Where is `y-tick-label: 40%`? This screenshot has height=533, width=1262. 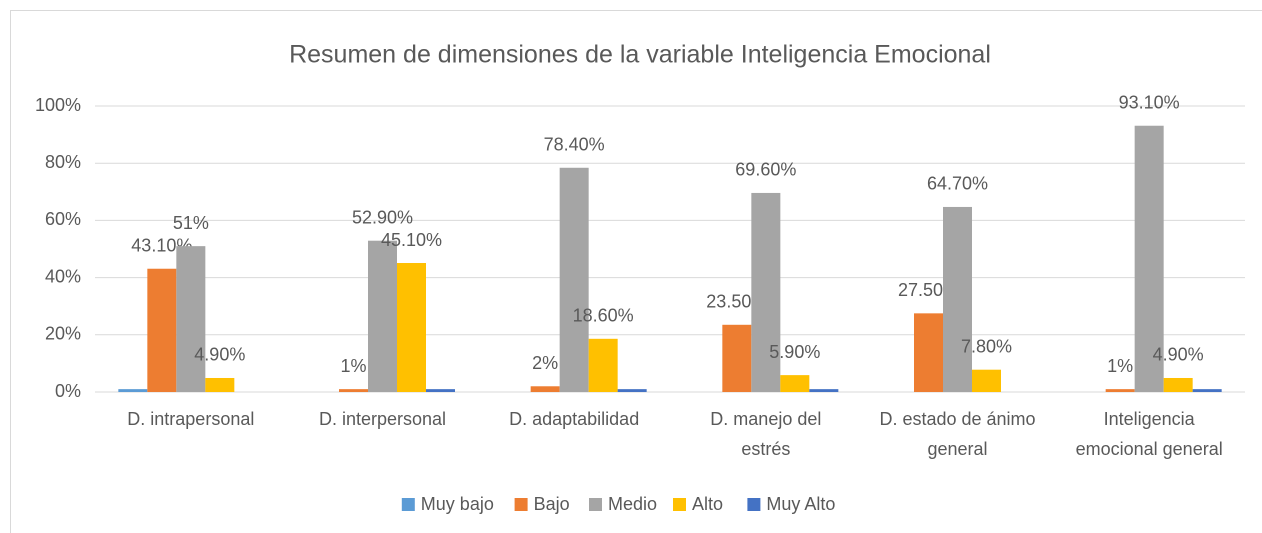 y-tick-label: 40% is located at coordinates (63, 276).